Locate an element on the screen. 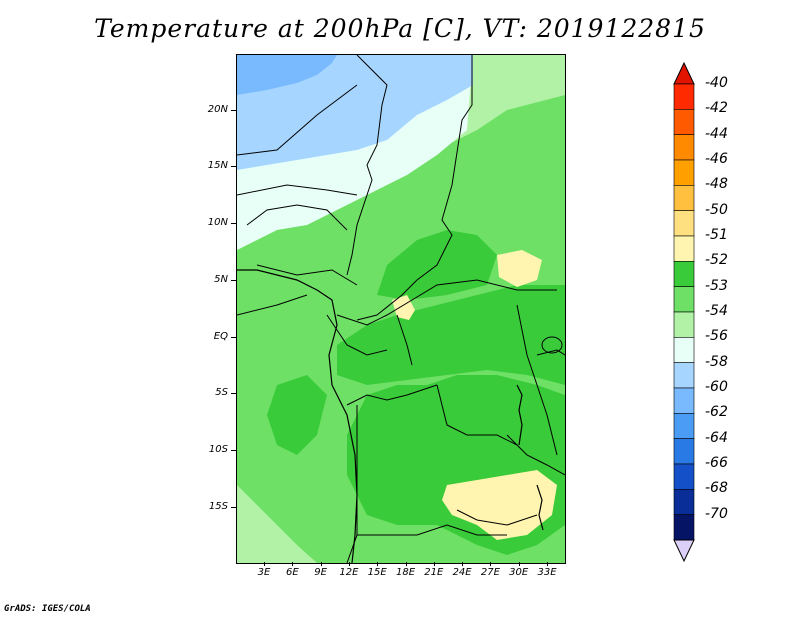 This screenshot has width=800, height=618. colorbar-label: -40 is located at coordinates (716, 83).